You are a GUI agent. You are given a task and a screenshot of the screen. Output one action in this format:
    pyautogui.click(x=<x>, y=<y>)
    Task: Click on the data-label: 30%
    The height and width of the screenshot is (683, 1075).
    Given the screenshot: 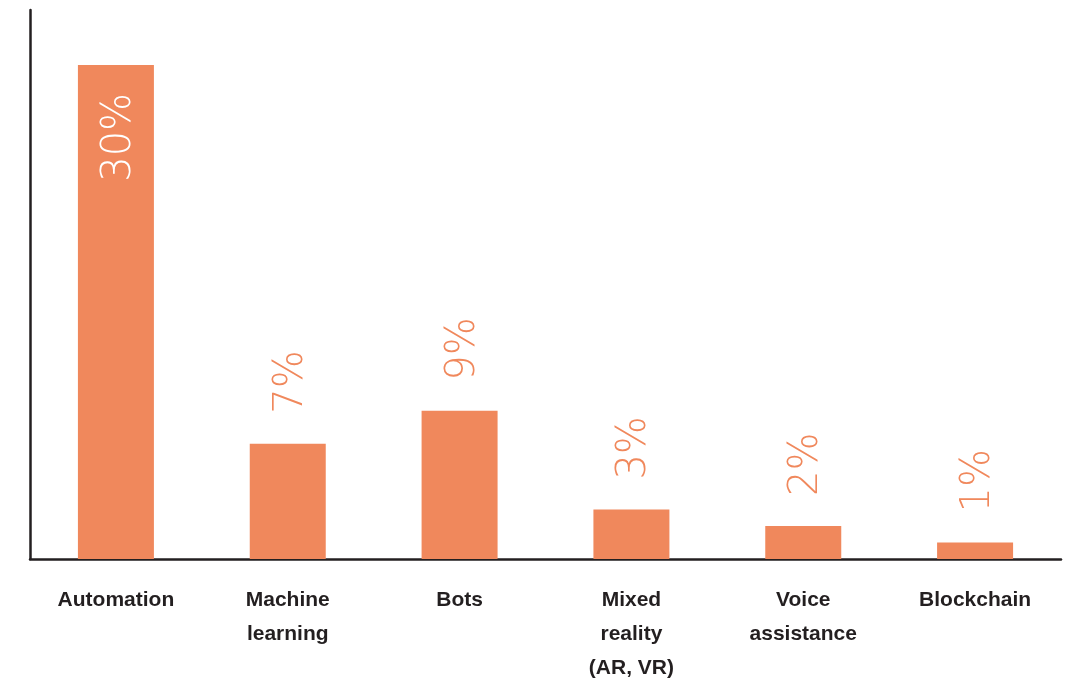 What is the action you would take?
    pyautogui.click(x=115, y=137)
    